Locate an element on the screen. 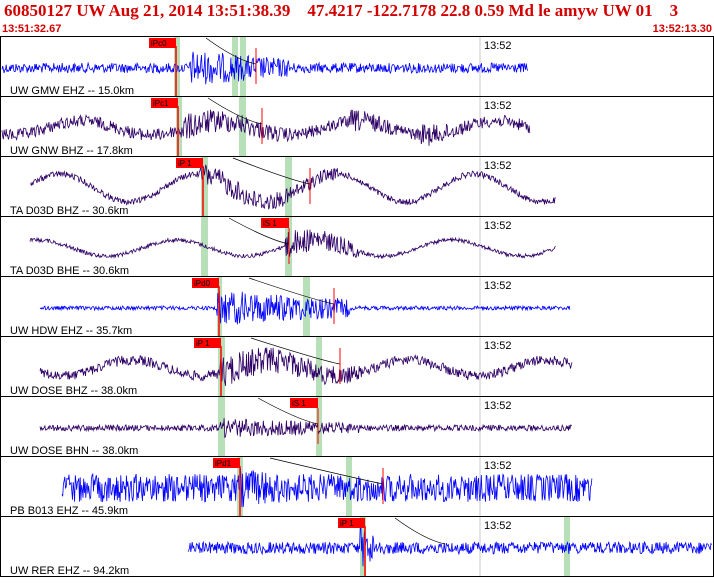 This screenshot has width=714, height=583. channel-label: TA D03D BHZ -- 30.6km is located at coordinates (69, 211).